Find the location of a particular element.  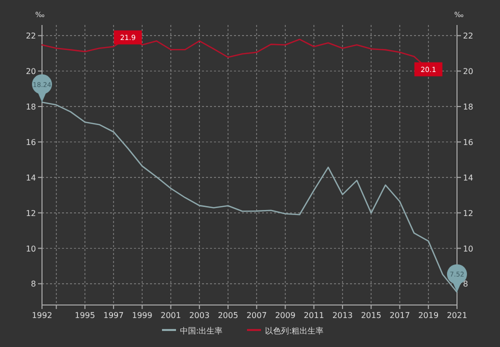

x-tick-label: 2017 is located at coordinates (400, 315).